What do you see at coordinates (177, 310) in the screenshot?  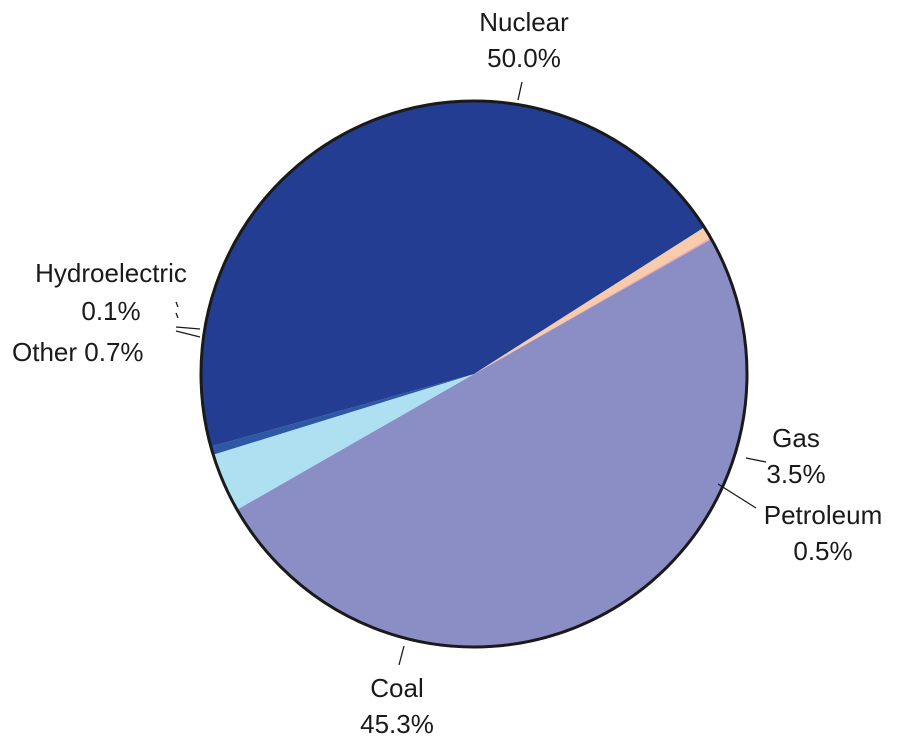 I see `leader-hydro-tick` at bounding box center [177, 310].